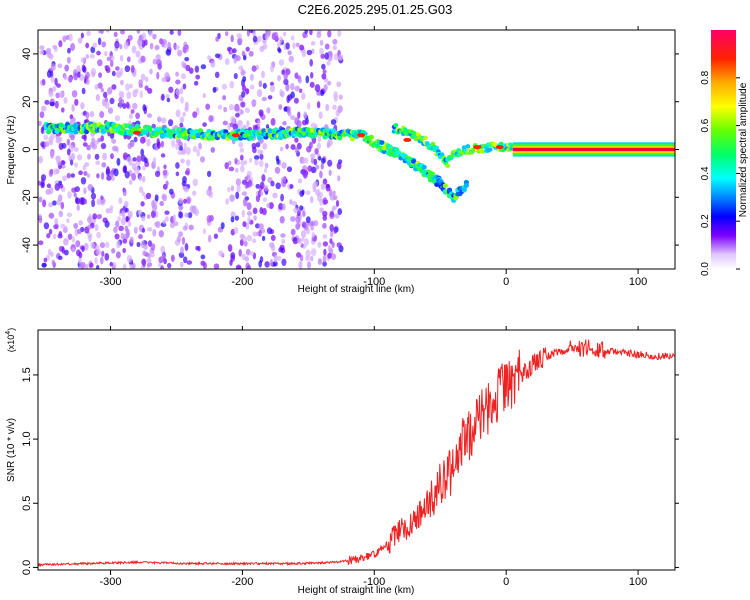 This screenshot has width=750, height=600. I want to click on x-tick-label: -100, so click(374, 282).